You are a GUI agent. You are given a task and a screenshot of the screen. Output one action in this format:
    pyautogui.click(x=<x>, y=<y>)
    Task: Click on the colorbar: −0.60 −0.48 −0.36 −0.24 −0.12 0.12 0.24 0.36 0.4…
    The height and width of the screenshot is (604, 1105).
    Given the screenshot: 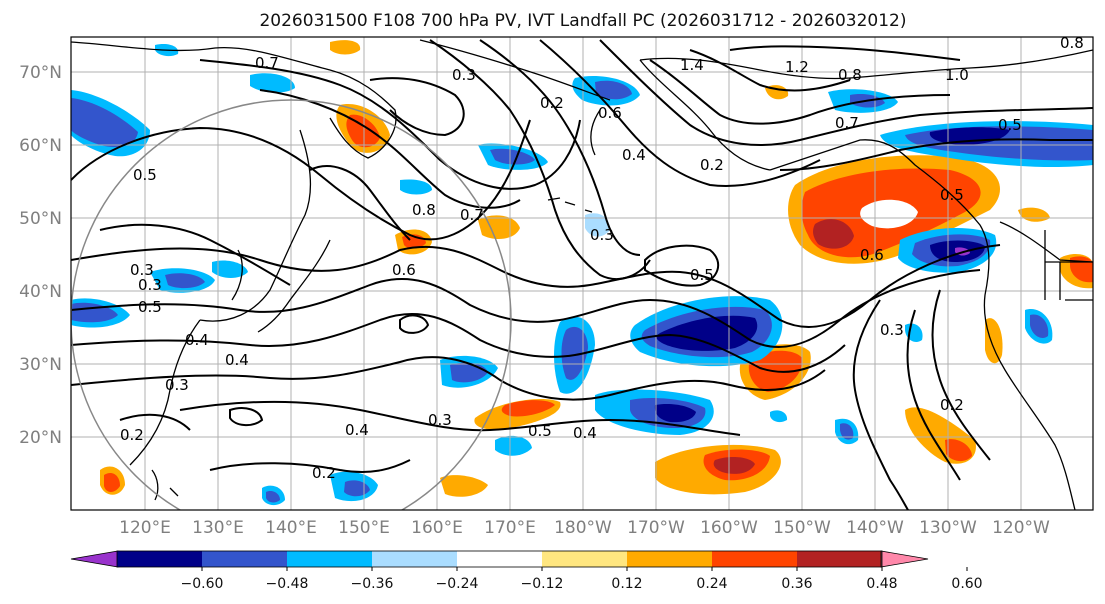 What is the action you would take?
    pyautogui.click(x=526, y=571)
    